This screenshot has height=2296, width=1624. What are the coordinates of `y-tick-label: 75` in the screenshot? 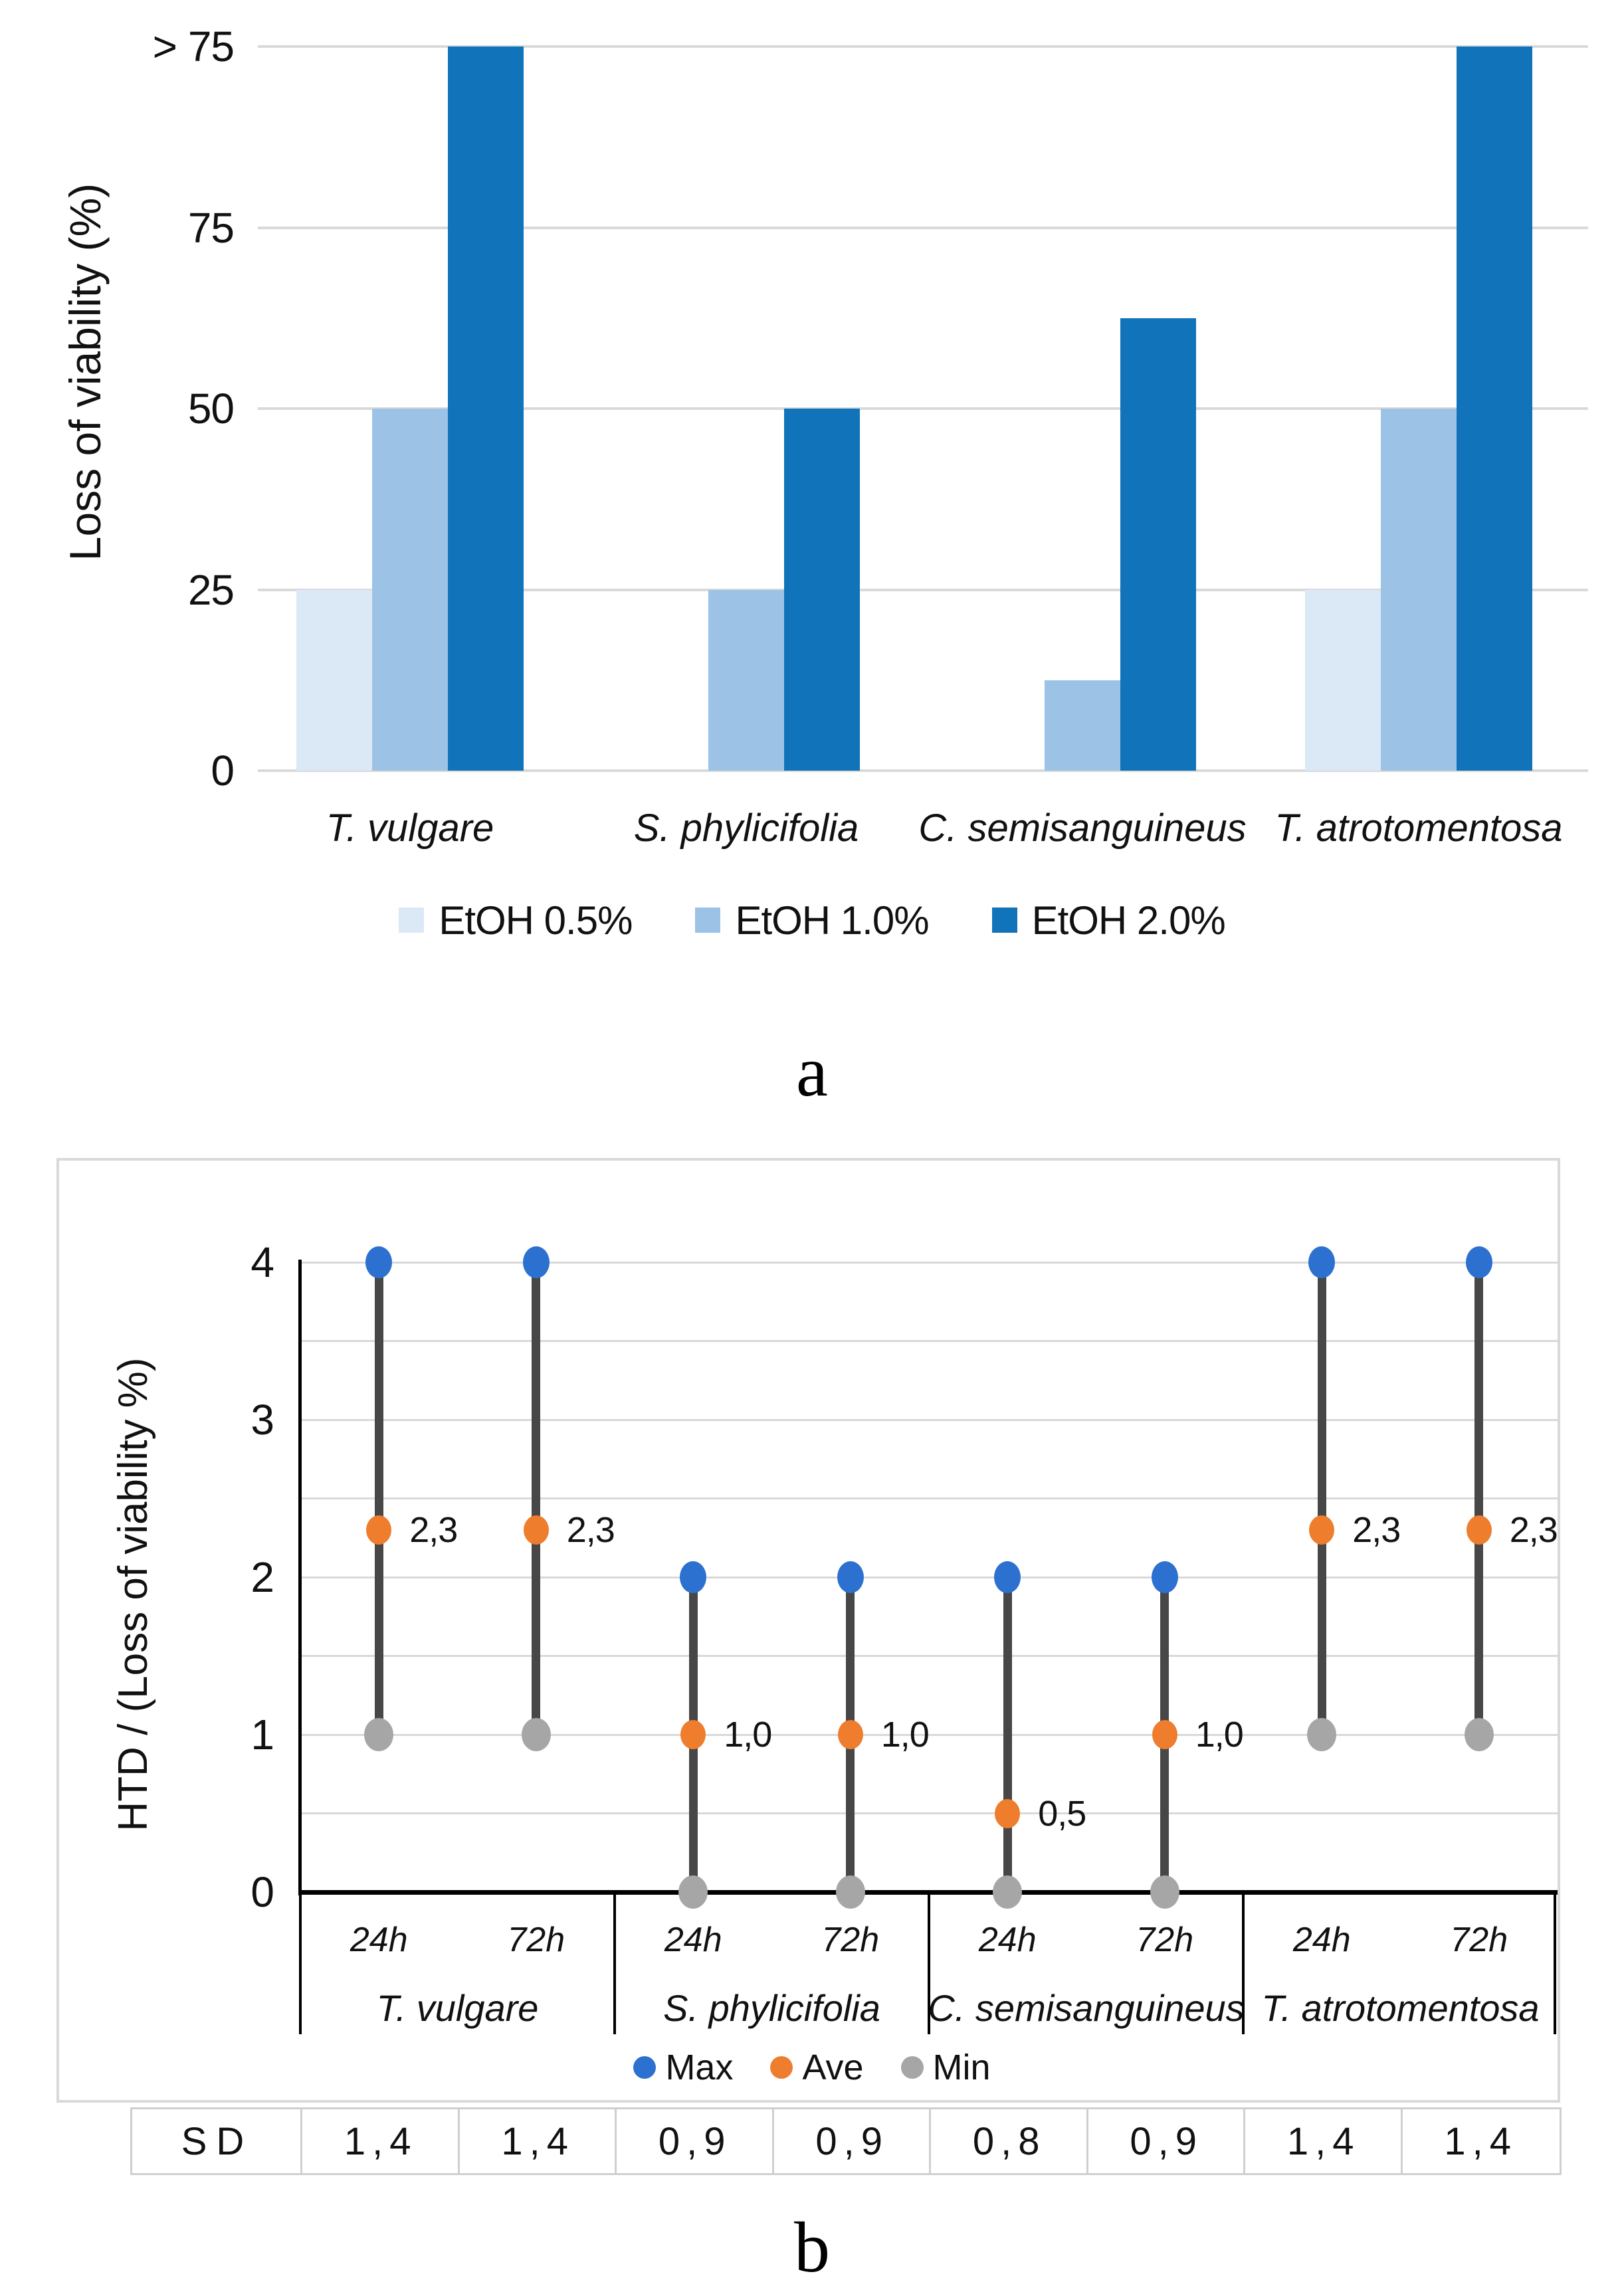 It's located at (211, 227).